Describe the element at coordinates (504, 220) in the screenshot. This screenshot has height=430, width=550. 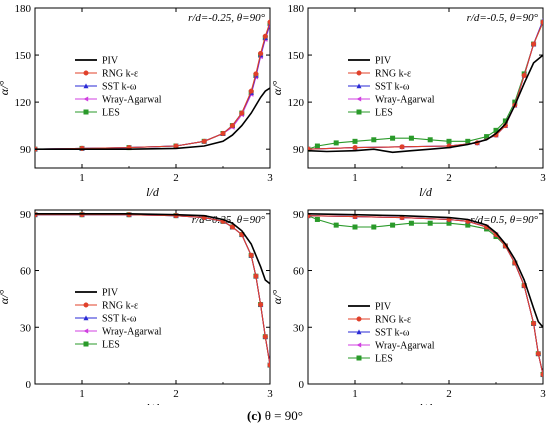
I see `panel-title: r/d=0.5, θ=90°` at that location.